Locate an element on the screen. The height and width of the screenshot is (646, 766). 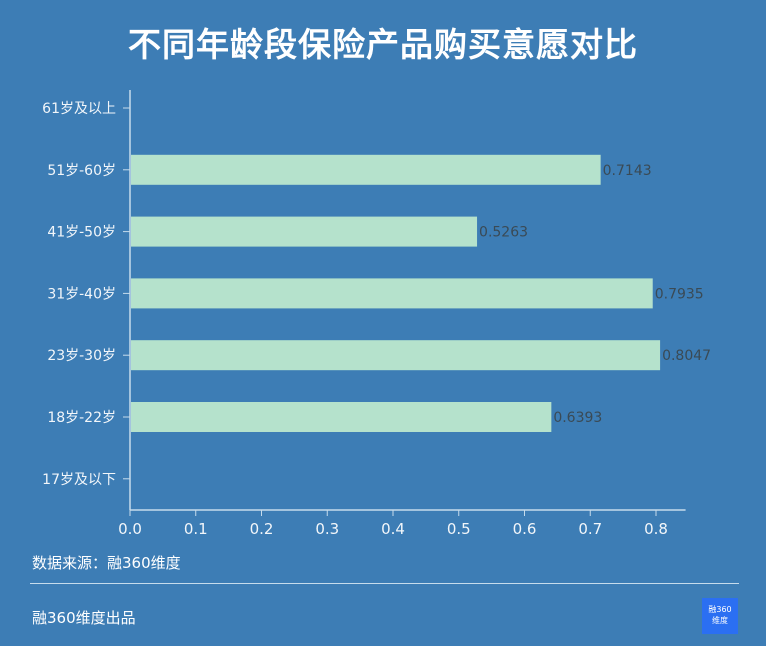
brand-logo: 融360 维度 is located at coordinates (720, 616).